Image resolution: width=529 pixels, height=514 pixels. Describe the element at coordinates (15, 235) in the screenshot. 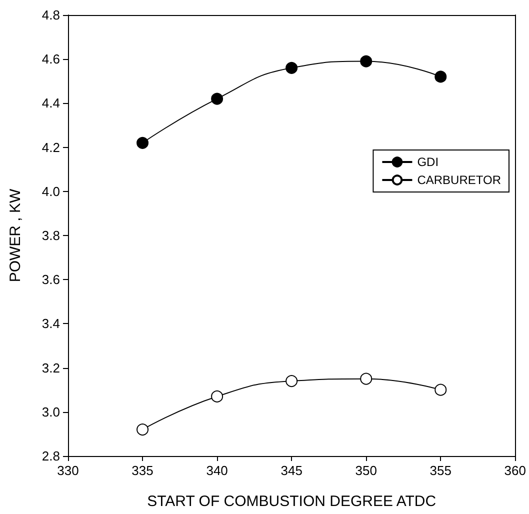

I see `y-axis-title: POWER , KW` at that location.